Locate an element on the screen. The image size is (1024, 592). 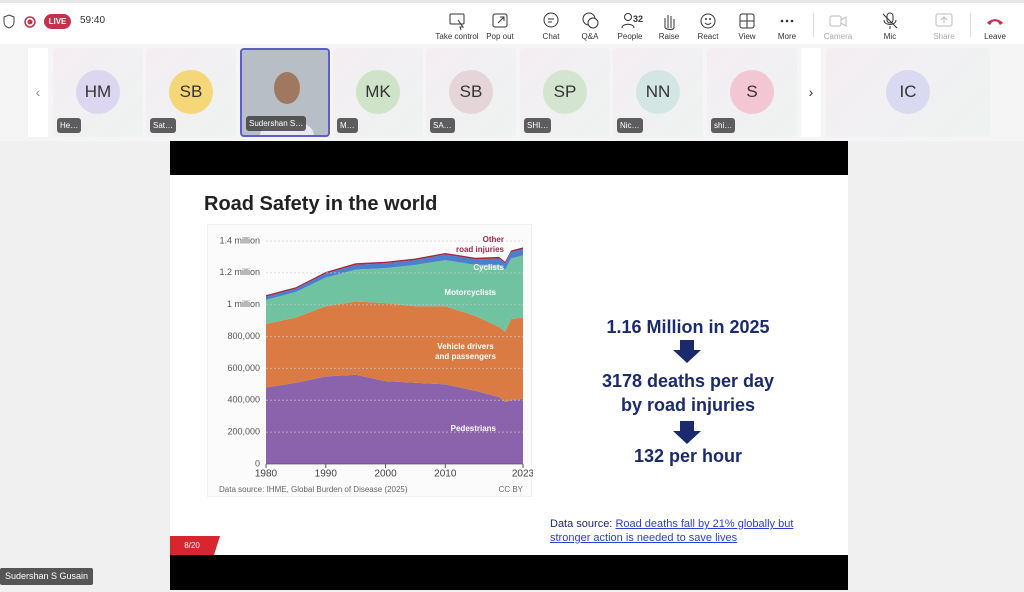
series-label: Motorcyclists is located at coordinates (470, 292).